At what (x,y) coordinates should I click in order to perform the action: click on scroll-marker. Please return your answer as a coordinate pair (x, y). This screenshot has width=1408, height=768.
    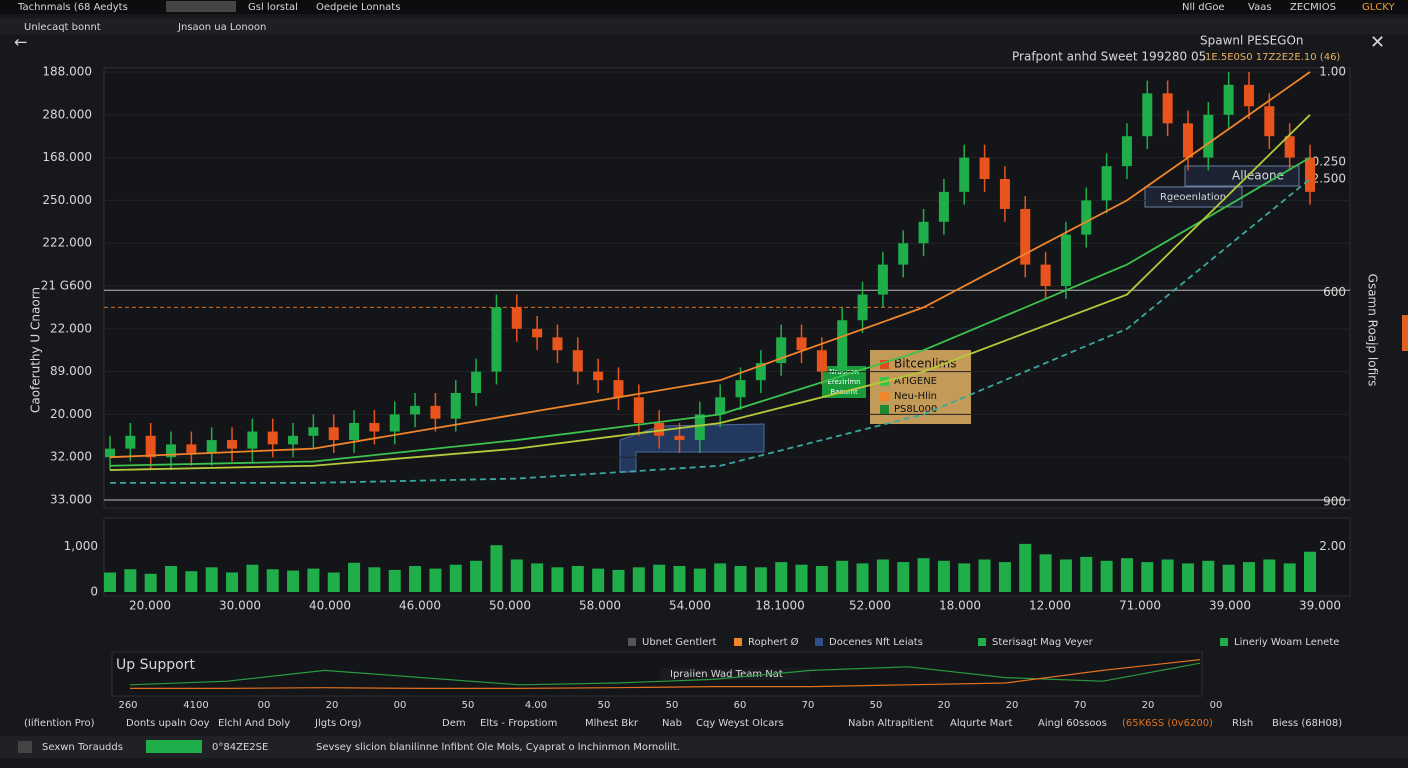
    Looking at the image, I should click on (1405, 333).